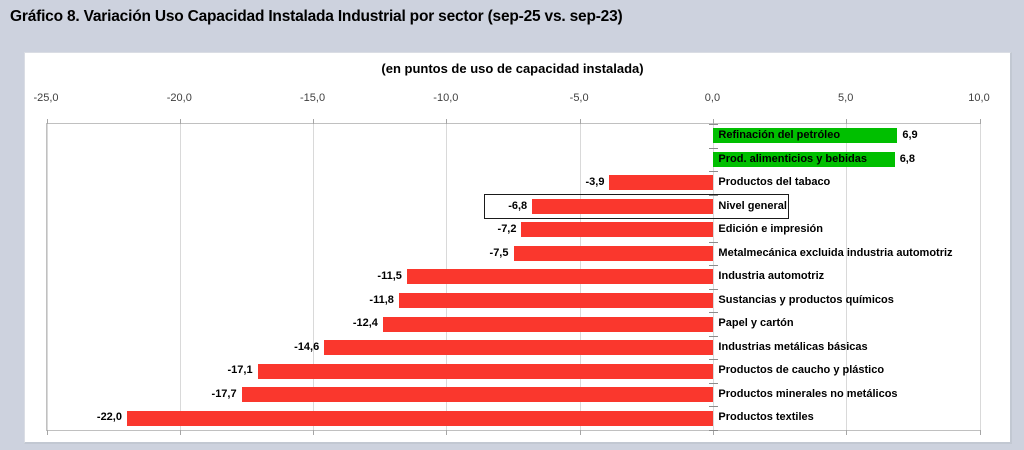 This screenshot has height=450, width=1024. What do you see at coordinates (446, 98) in the screenshot?
I see `x-axis-tick-label: -10,0` at bounding box center [446, 98].